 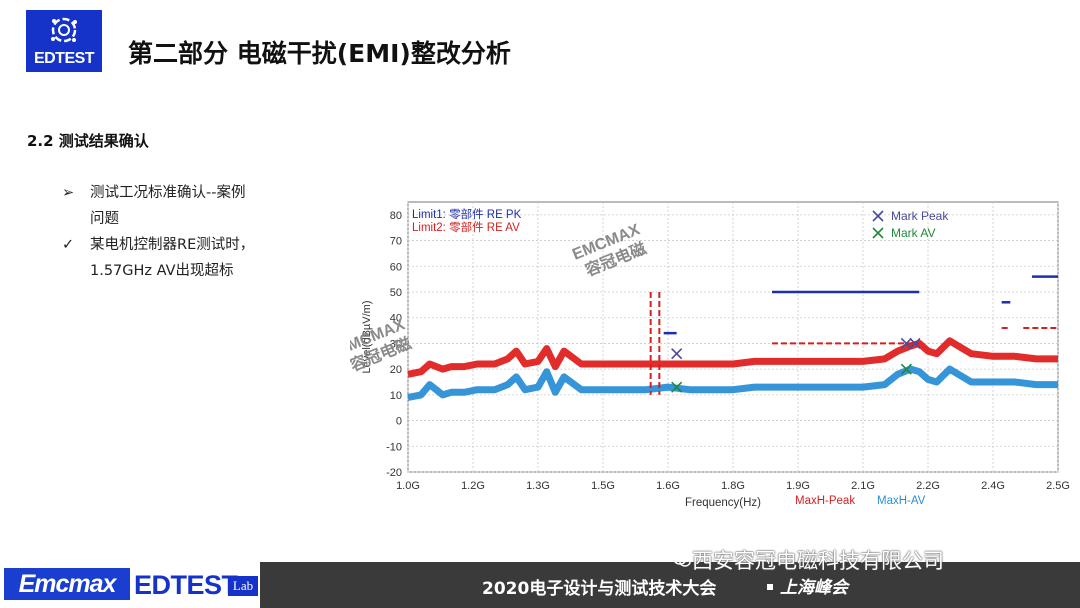 I want to click on x-tick-label: 1.2G, so click(x=473, y=486).